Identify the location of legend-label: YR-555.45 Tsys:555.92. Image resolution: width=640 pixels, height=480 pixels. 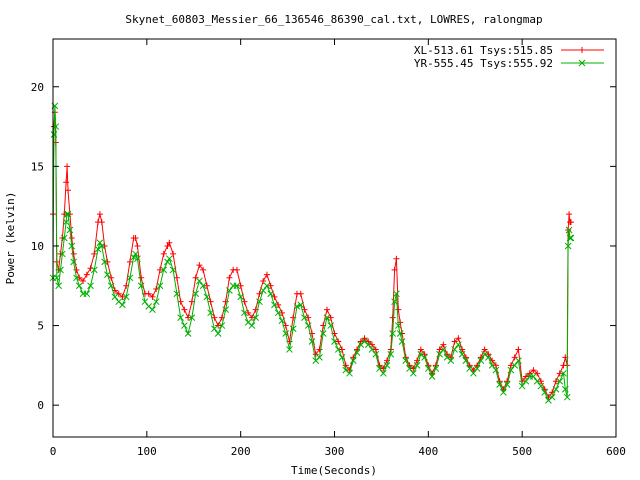
(483, 63).